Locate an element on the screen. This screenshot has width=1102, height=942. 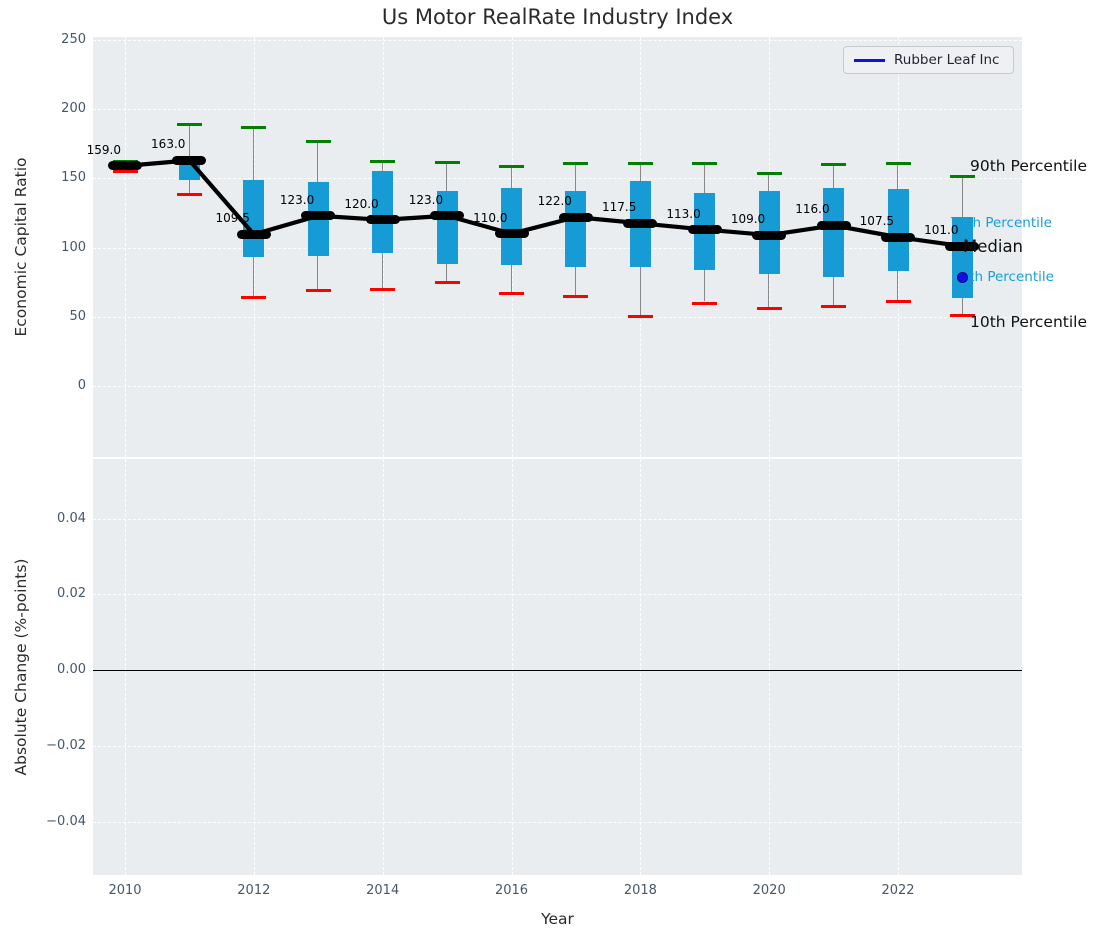
p90-cap-2017 is located at coordinates (576, 163).